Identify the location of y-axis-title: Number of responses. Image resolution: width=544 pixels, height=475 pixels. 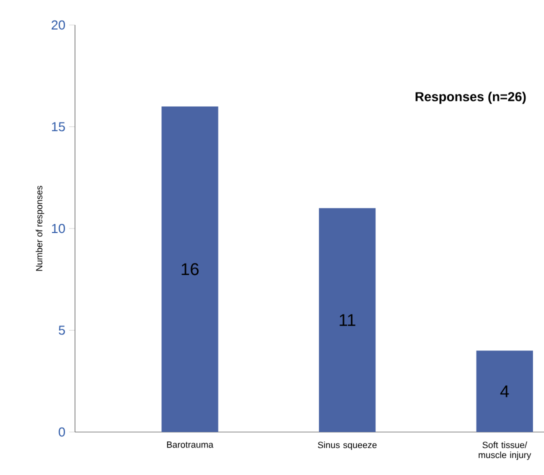
(40, 228).